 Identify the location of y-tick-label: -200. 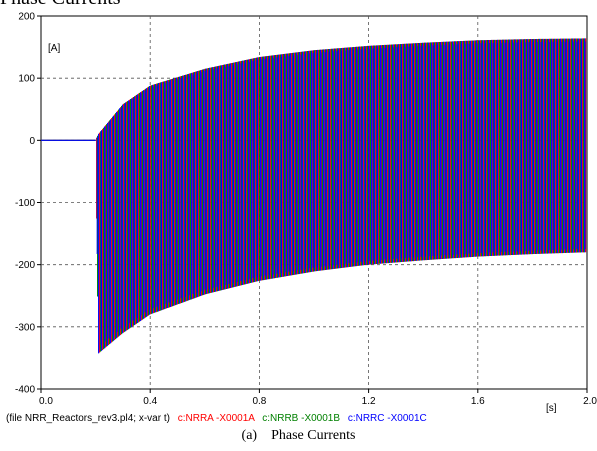
(25, 265).